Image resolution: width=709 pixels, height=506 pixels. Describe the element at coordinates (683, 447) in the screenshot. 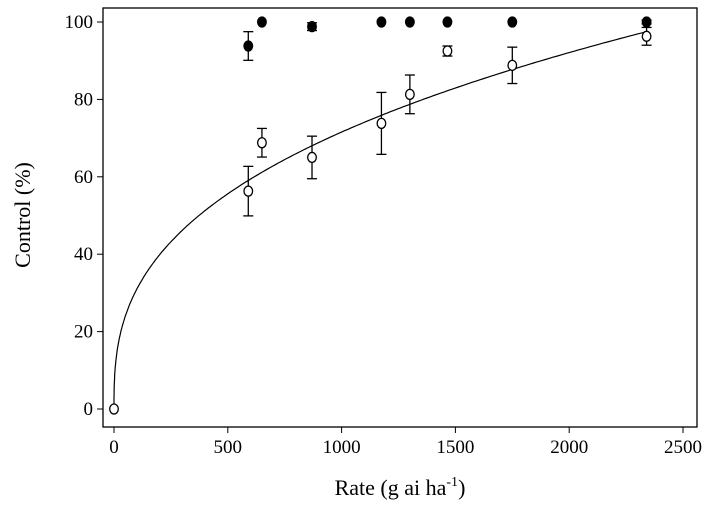

I see `x-tick-label: 2500` at that location.